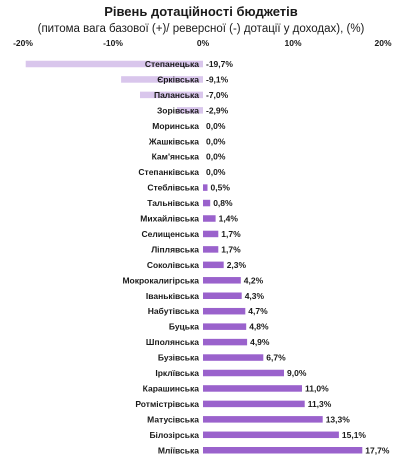  What do you see at coordinates (169, 219) in the screenshot?
I see `category-label: Михайлівська` at bounding box center [169, 219].